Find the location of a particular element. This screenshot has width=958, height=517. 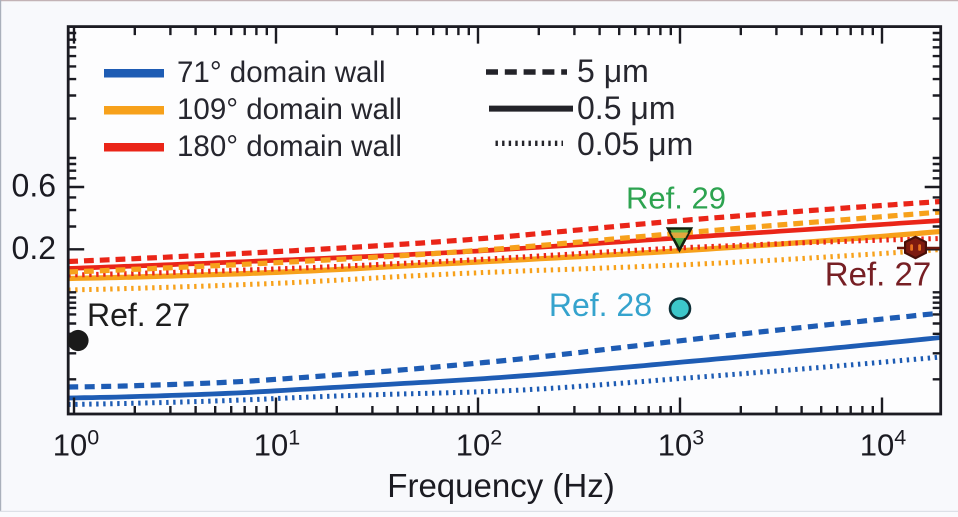

svg-text: 104 is located at coordinates (883, 444).